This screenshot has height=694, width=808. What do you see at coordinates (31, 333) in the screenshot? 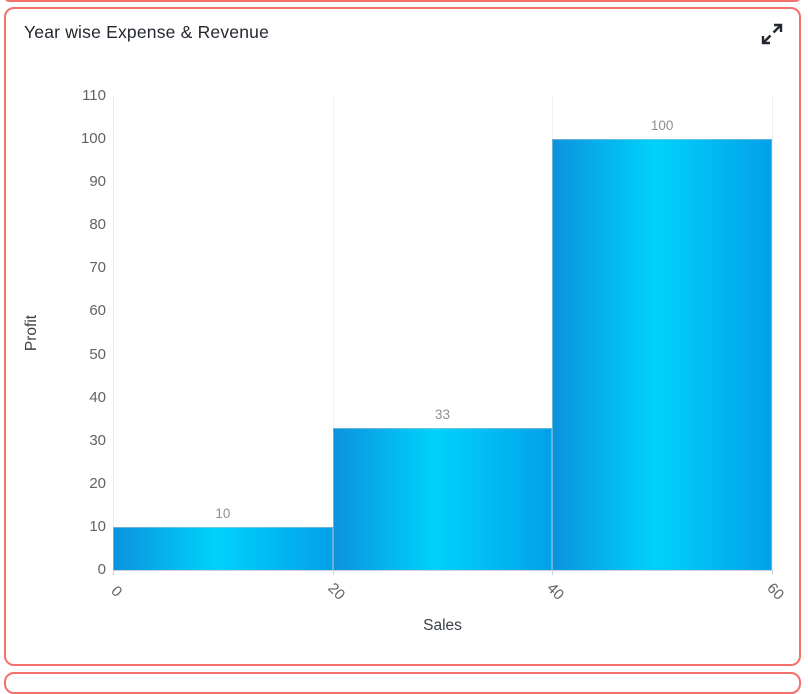
I see `y-axis-title: Profit` at bounding box center [31, 333].